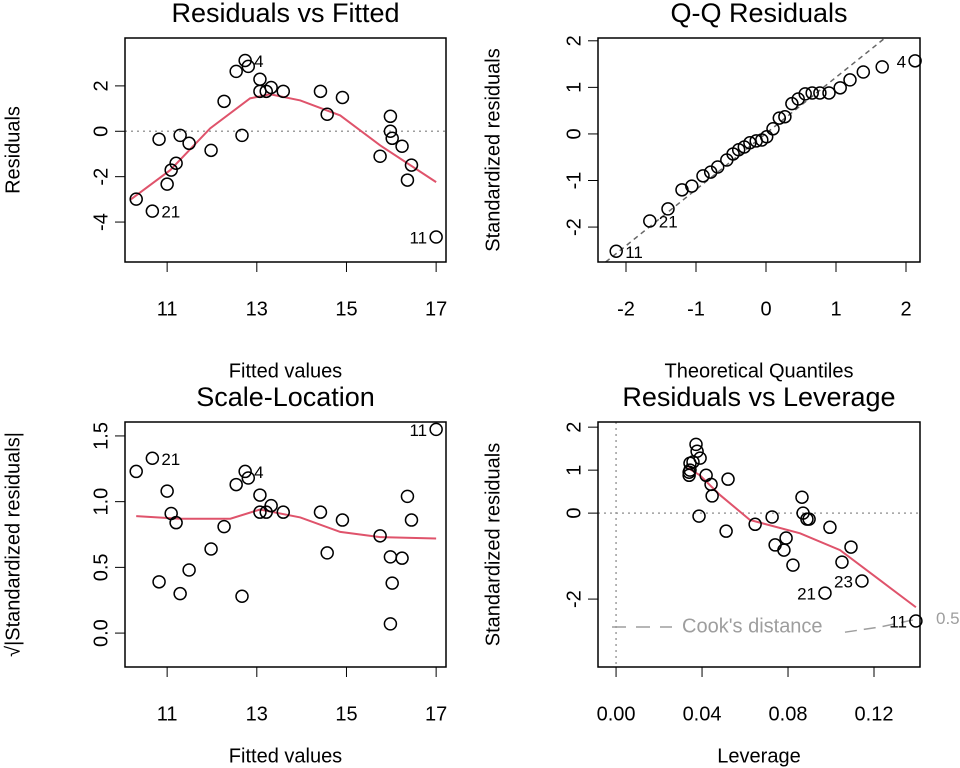 The height and width of the screenshot is (768, 960). What do you see at coordinates (745, 150) in the screenshot?
I see `qq-reference-line` at bounding box center [745, 150].